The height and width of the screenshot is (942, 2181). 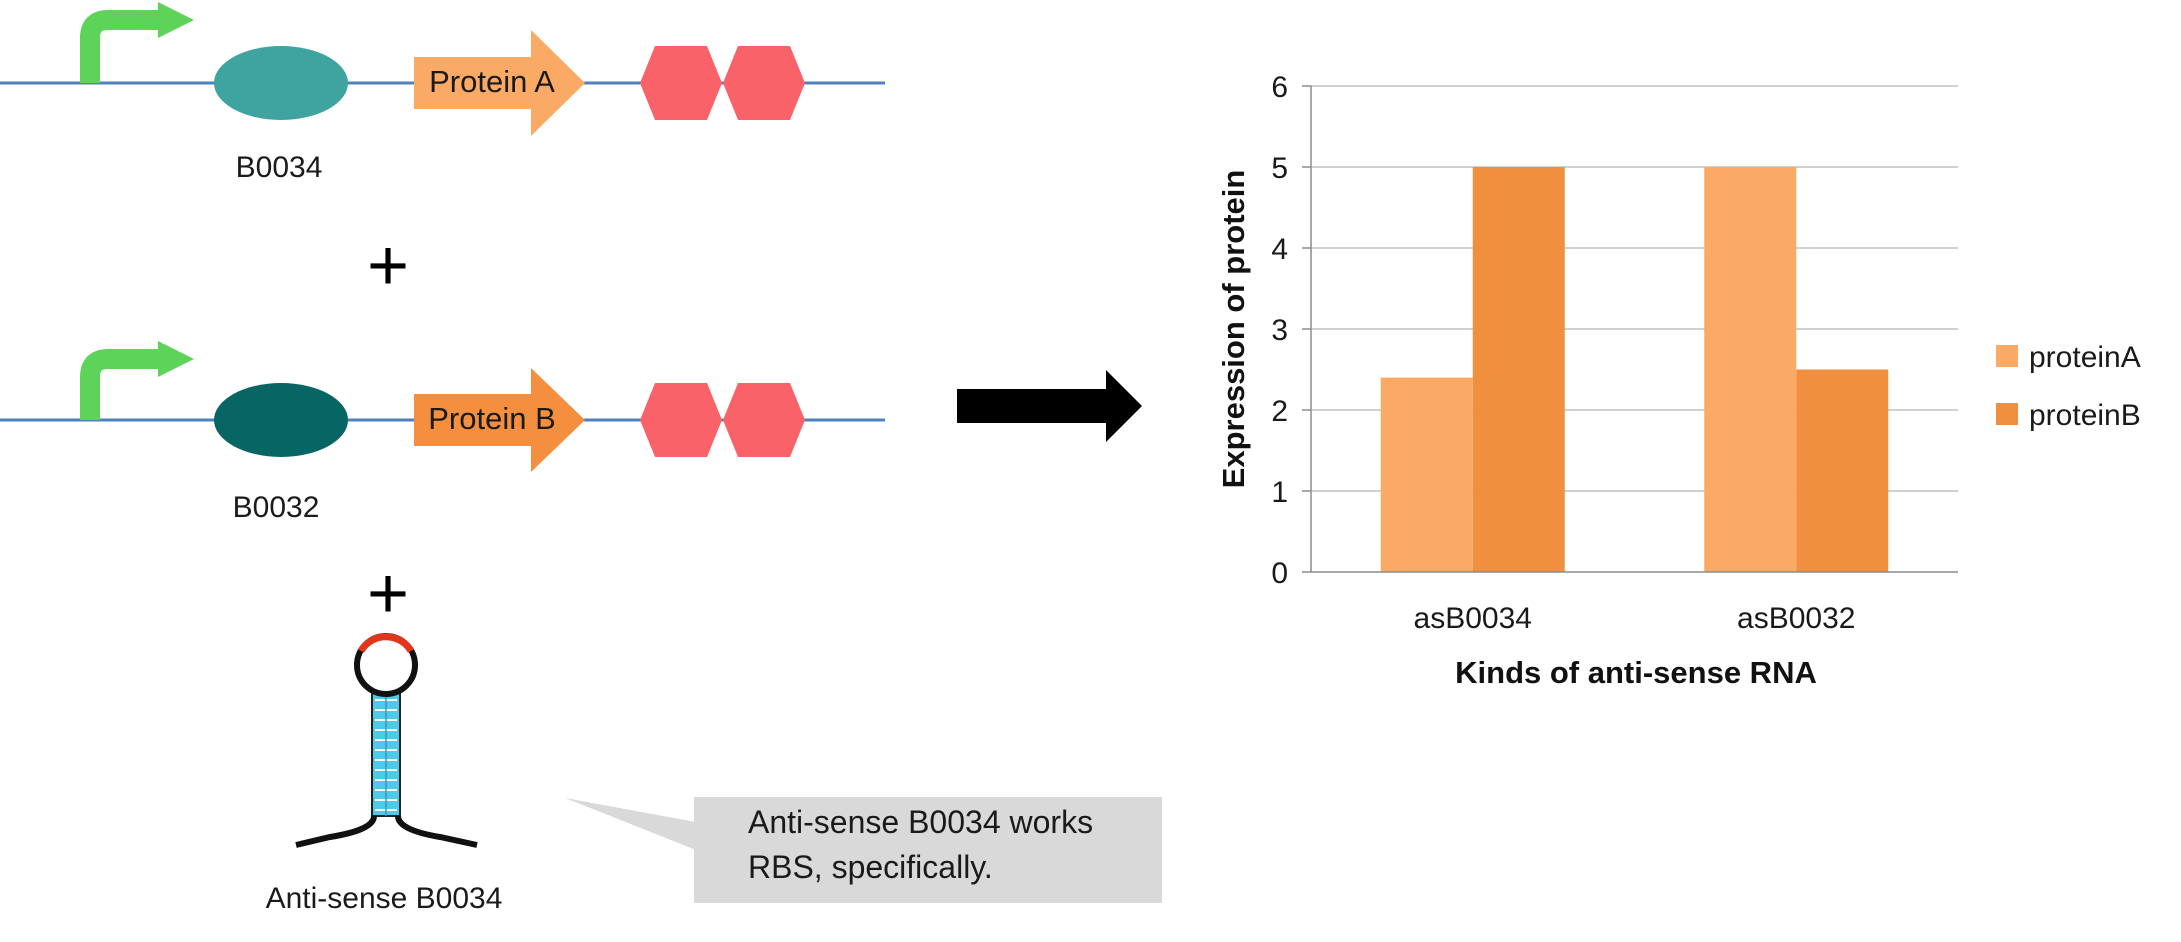 I want to click on y-tick-label: 0, so click(x=1279, y=573).